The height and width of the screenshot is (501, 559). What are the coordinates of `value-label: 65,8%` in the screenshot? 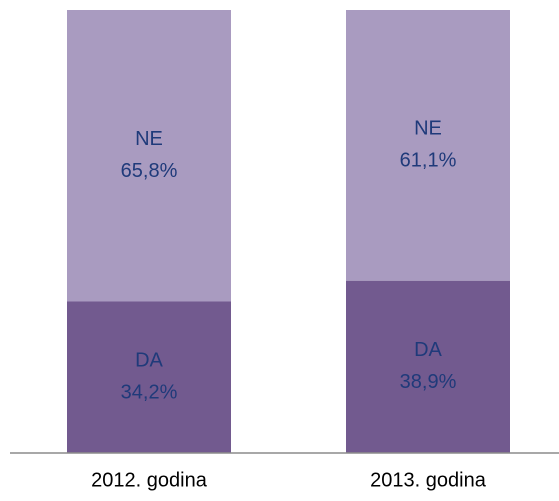 It's located at (149, 171).